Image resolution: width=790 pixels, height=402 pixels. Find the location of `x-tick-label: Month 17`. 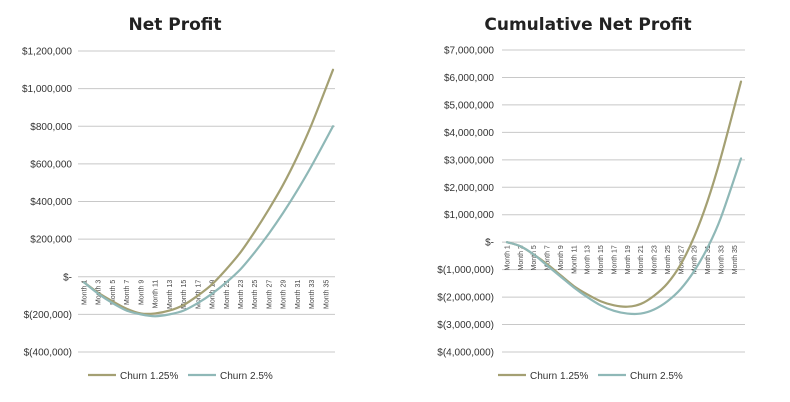

x-tick-label: Month 17 is located at coordinates (614, 259).